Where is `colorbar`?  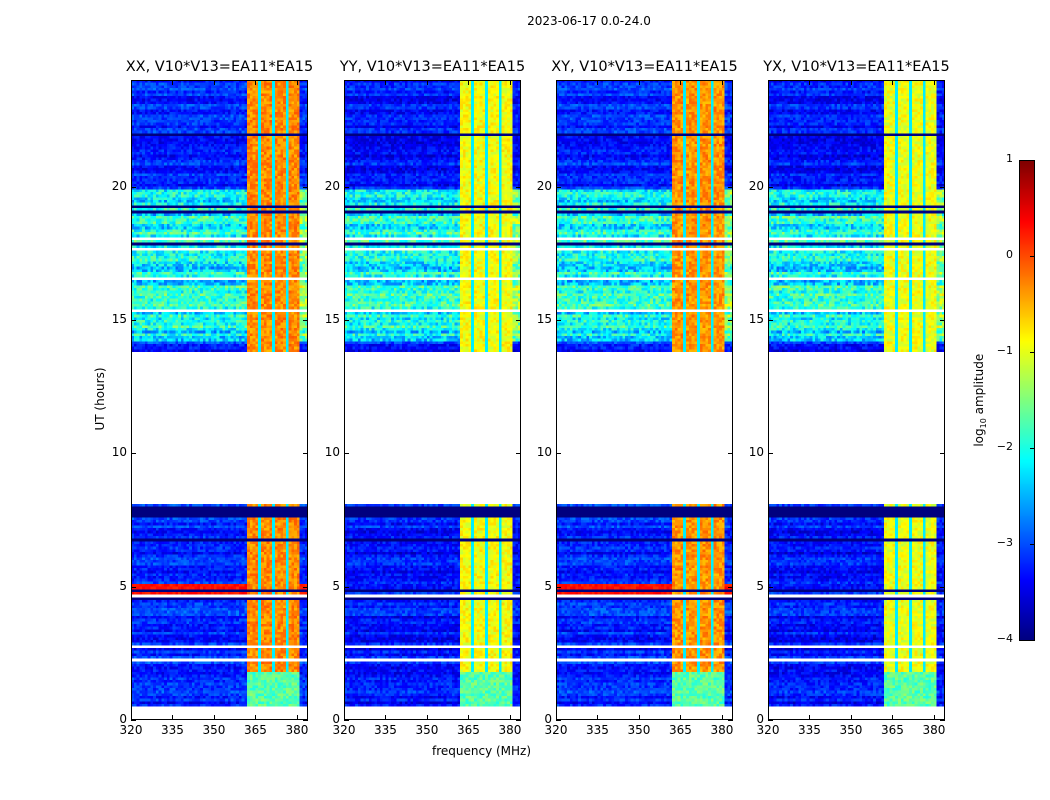 colorbar is located at coordinates (1027, 400).